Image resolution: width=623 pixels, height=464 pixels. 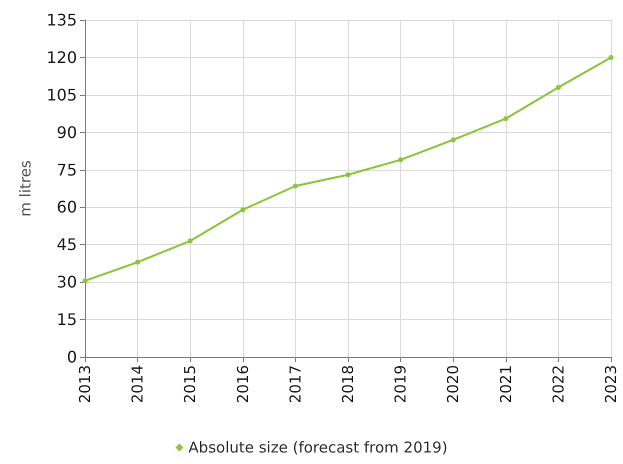 What do you see at coordinates (453, 384) in the screenshot?
I see `x-tick-label: 2020` at bounding box center [453, 384].